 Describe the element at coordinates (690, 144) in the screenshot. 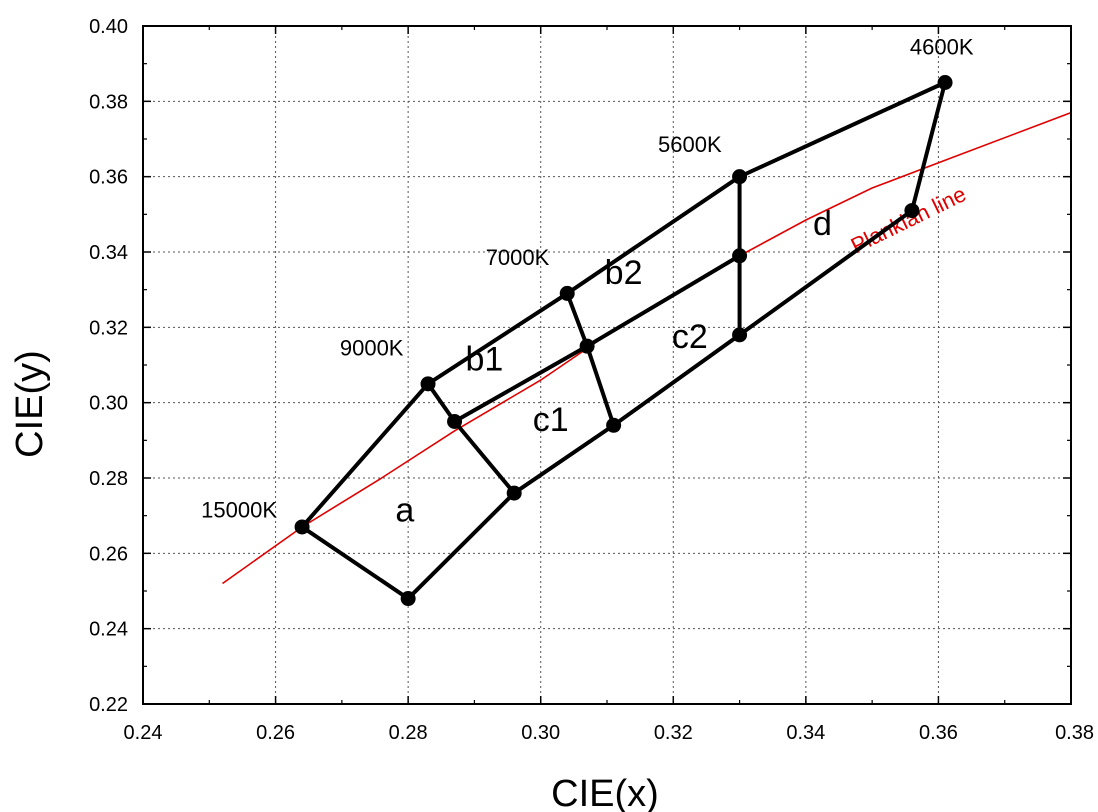

I see `temperature-label: 5600K` at that location.